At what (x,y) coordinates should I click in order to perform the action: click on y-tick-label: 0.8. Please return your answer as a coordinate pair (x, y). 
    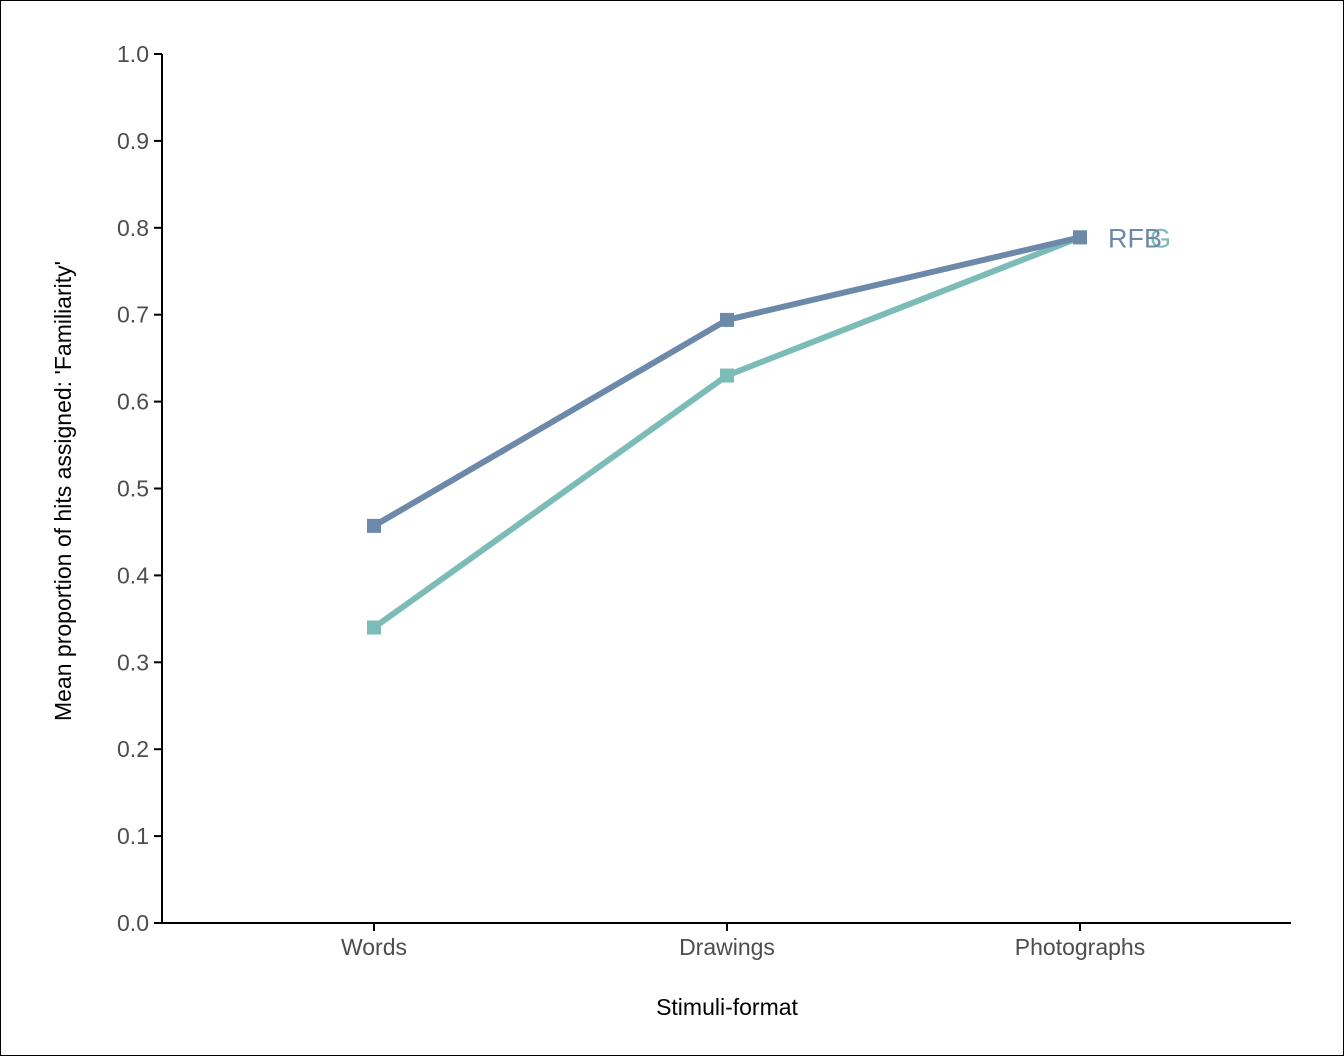
    Looking at the image, I should click on (133, 228).